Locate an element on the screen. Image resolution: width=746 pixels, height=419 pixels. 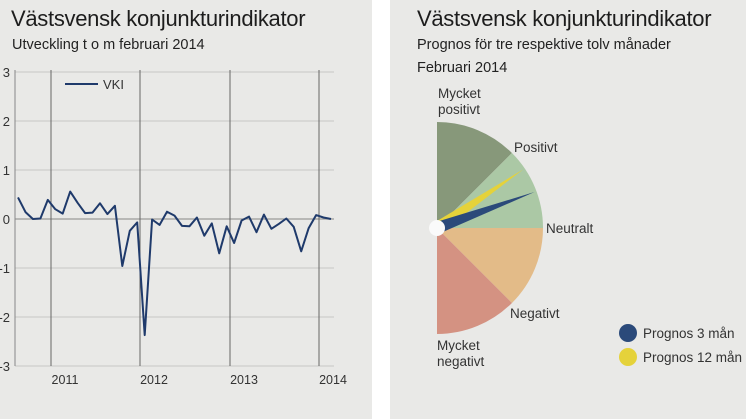
gauge-scale-label: Negativt is located at coordinates (535, 313).